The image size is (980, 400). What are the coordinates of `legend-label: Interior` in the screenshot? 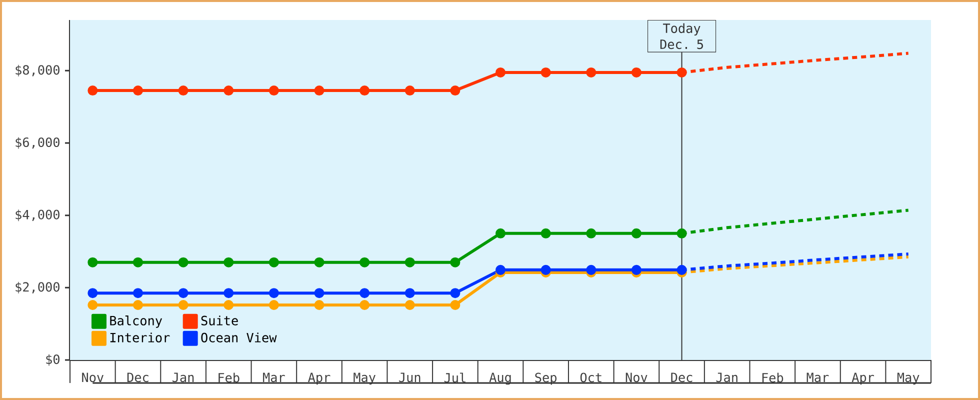 It's located at (140, 337).